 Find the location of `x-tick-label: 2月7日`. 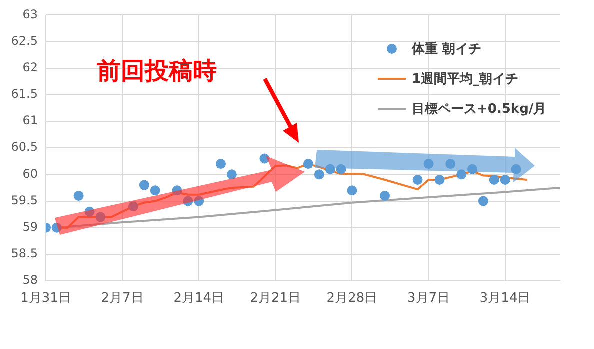

x-tick-label: 2月7日 is located at coordinates (122, 298).